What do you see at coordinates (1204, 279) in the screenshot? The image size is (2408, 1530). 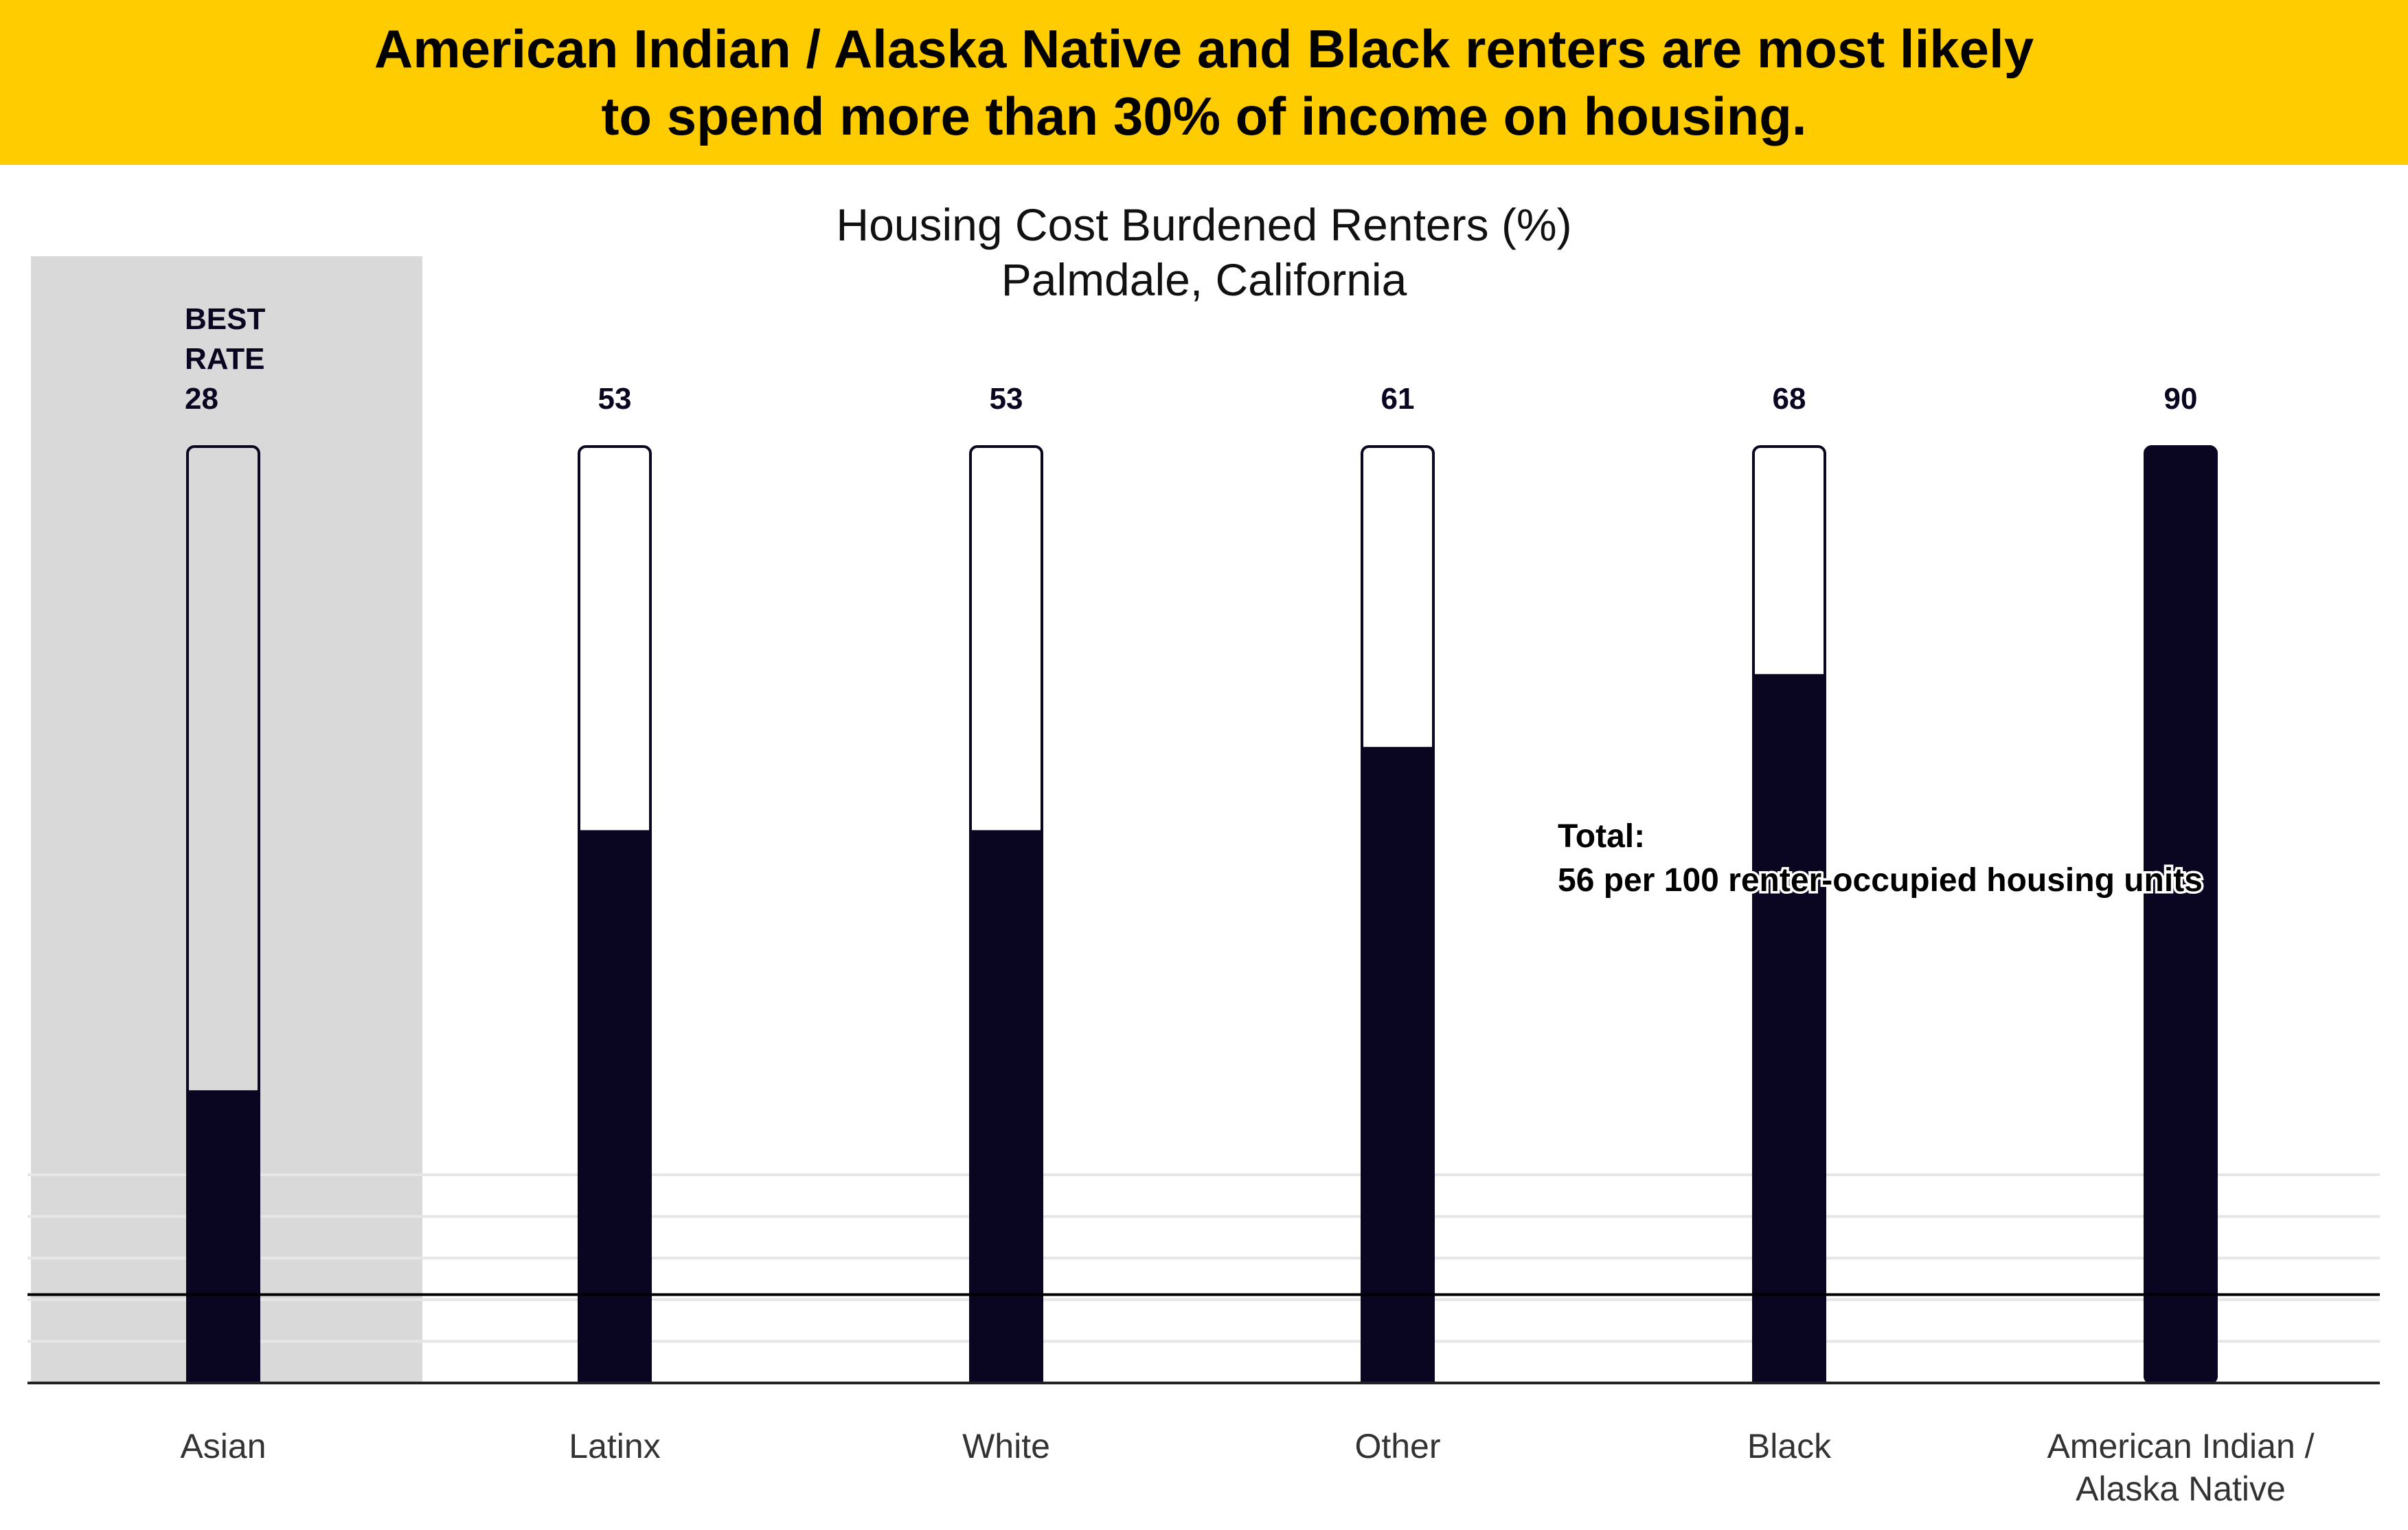 I see `chart-subtitle: Palmdale, California` at bounding box center [1204, 279].